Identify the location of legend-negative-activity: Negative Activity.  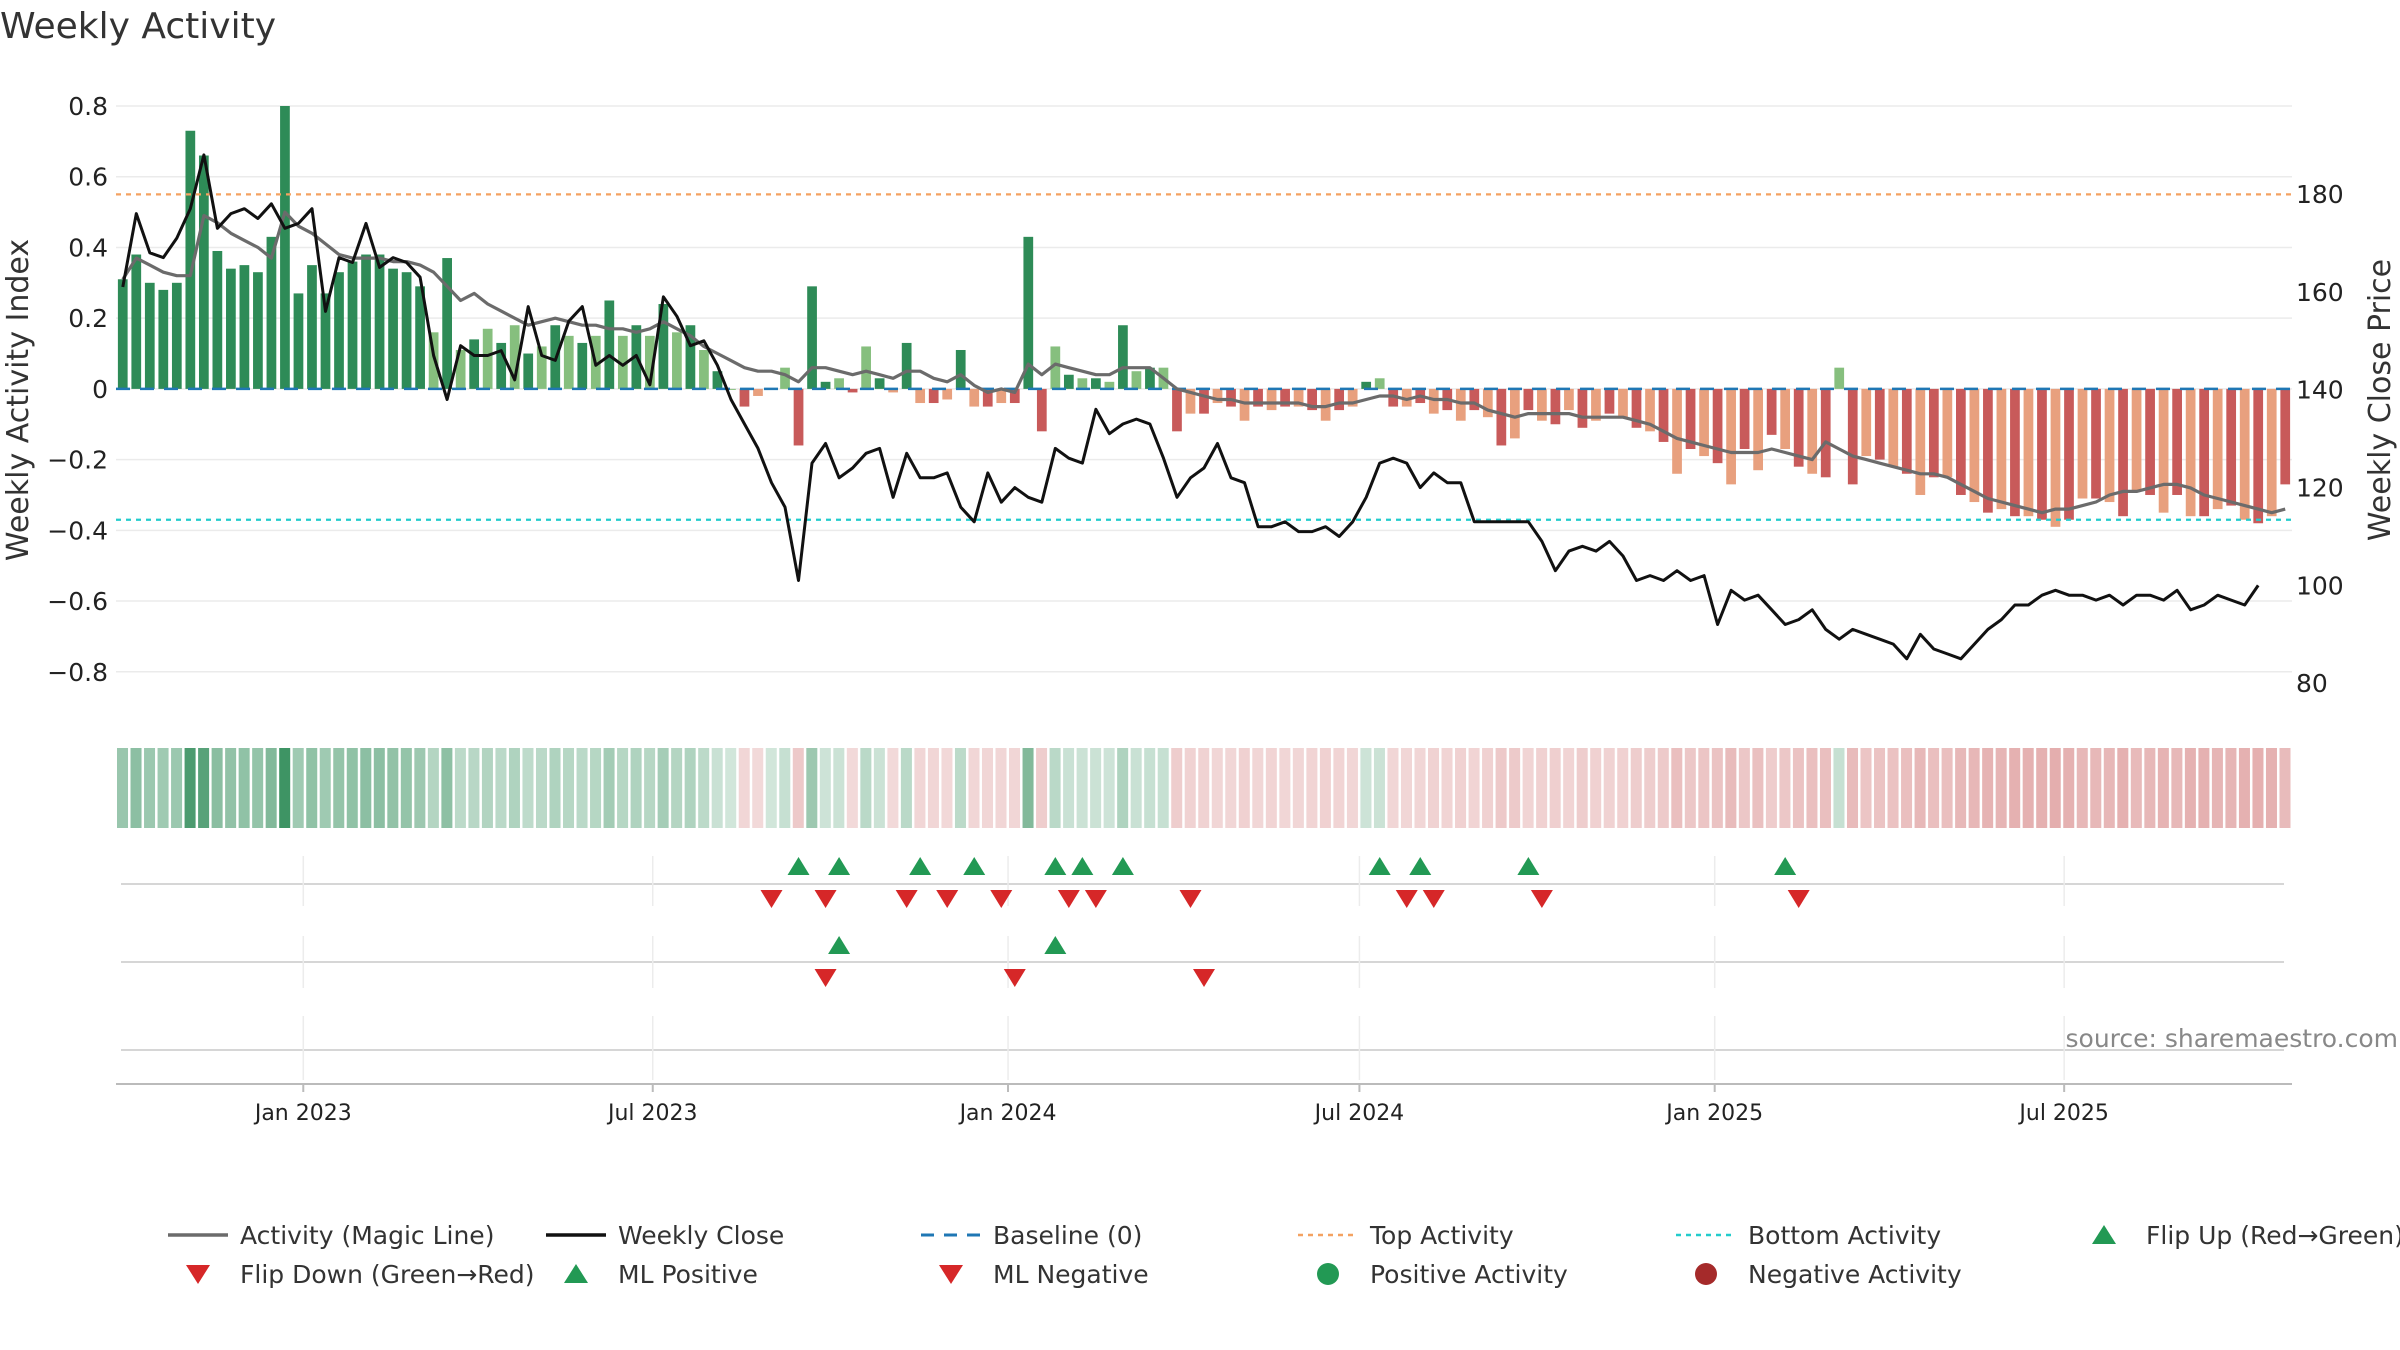
(1828, 1274).